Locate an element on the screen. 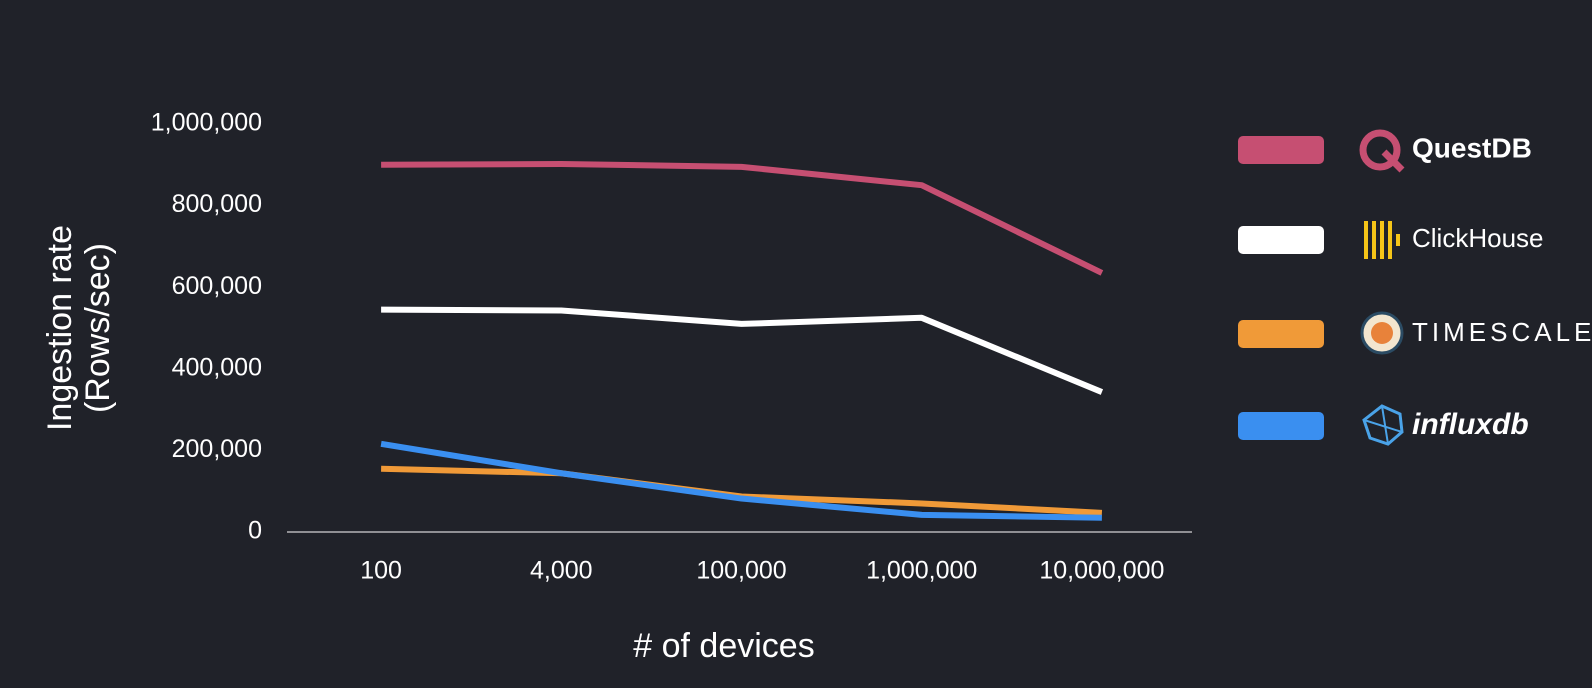 Image resolution: width=1592 pixels, height=688 pixels. legend-label: QuestDB is located at coordinates (1472, 147).